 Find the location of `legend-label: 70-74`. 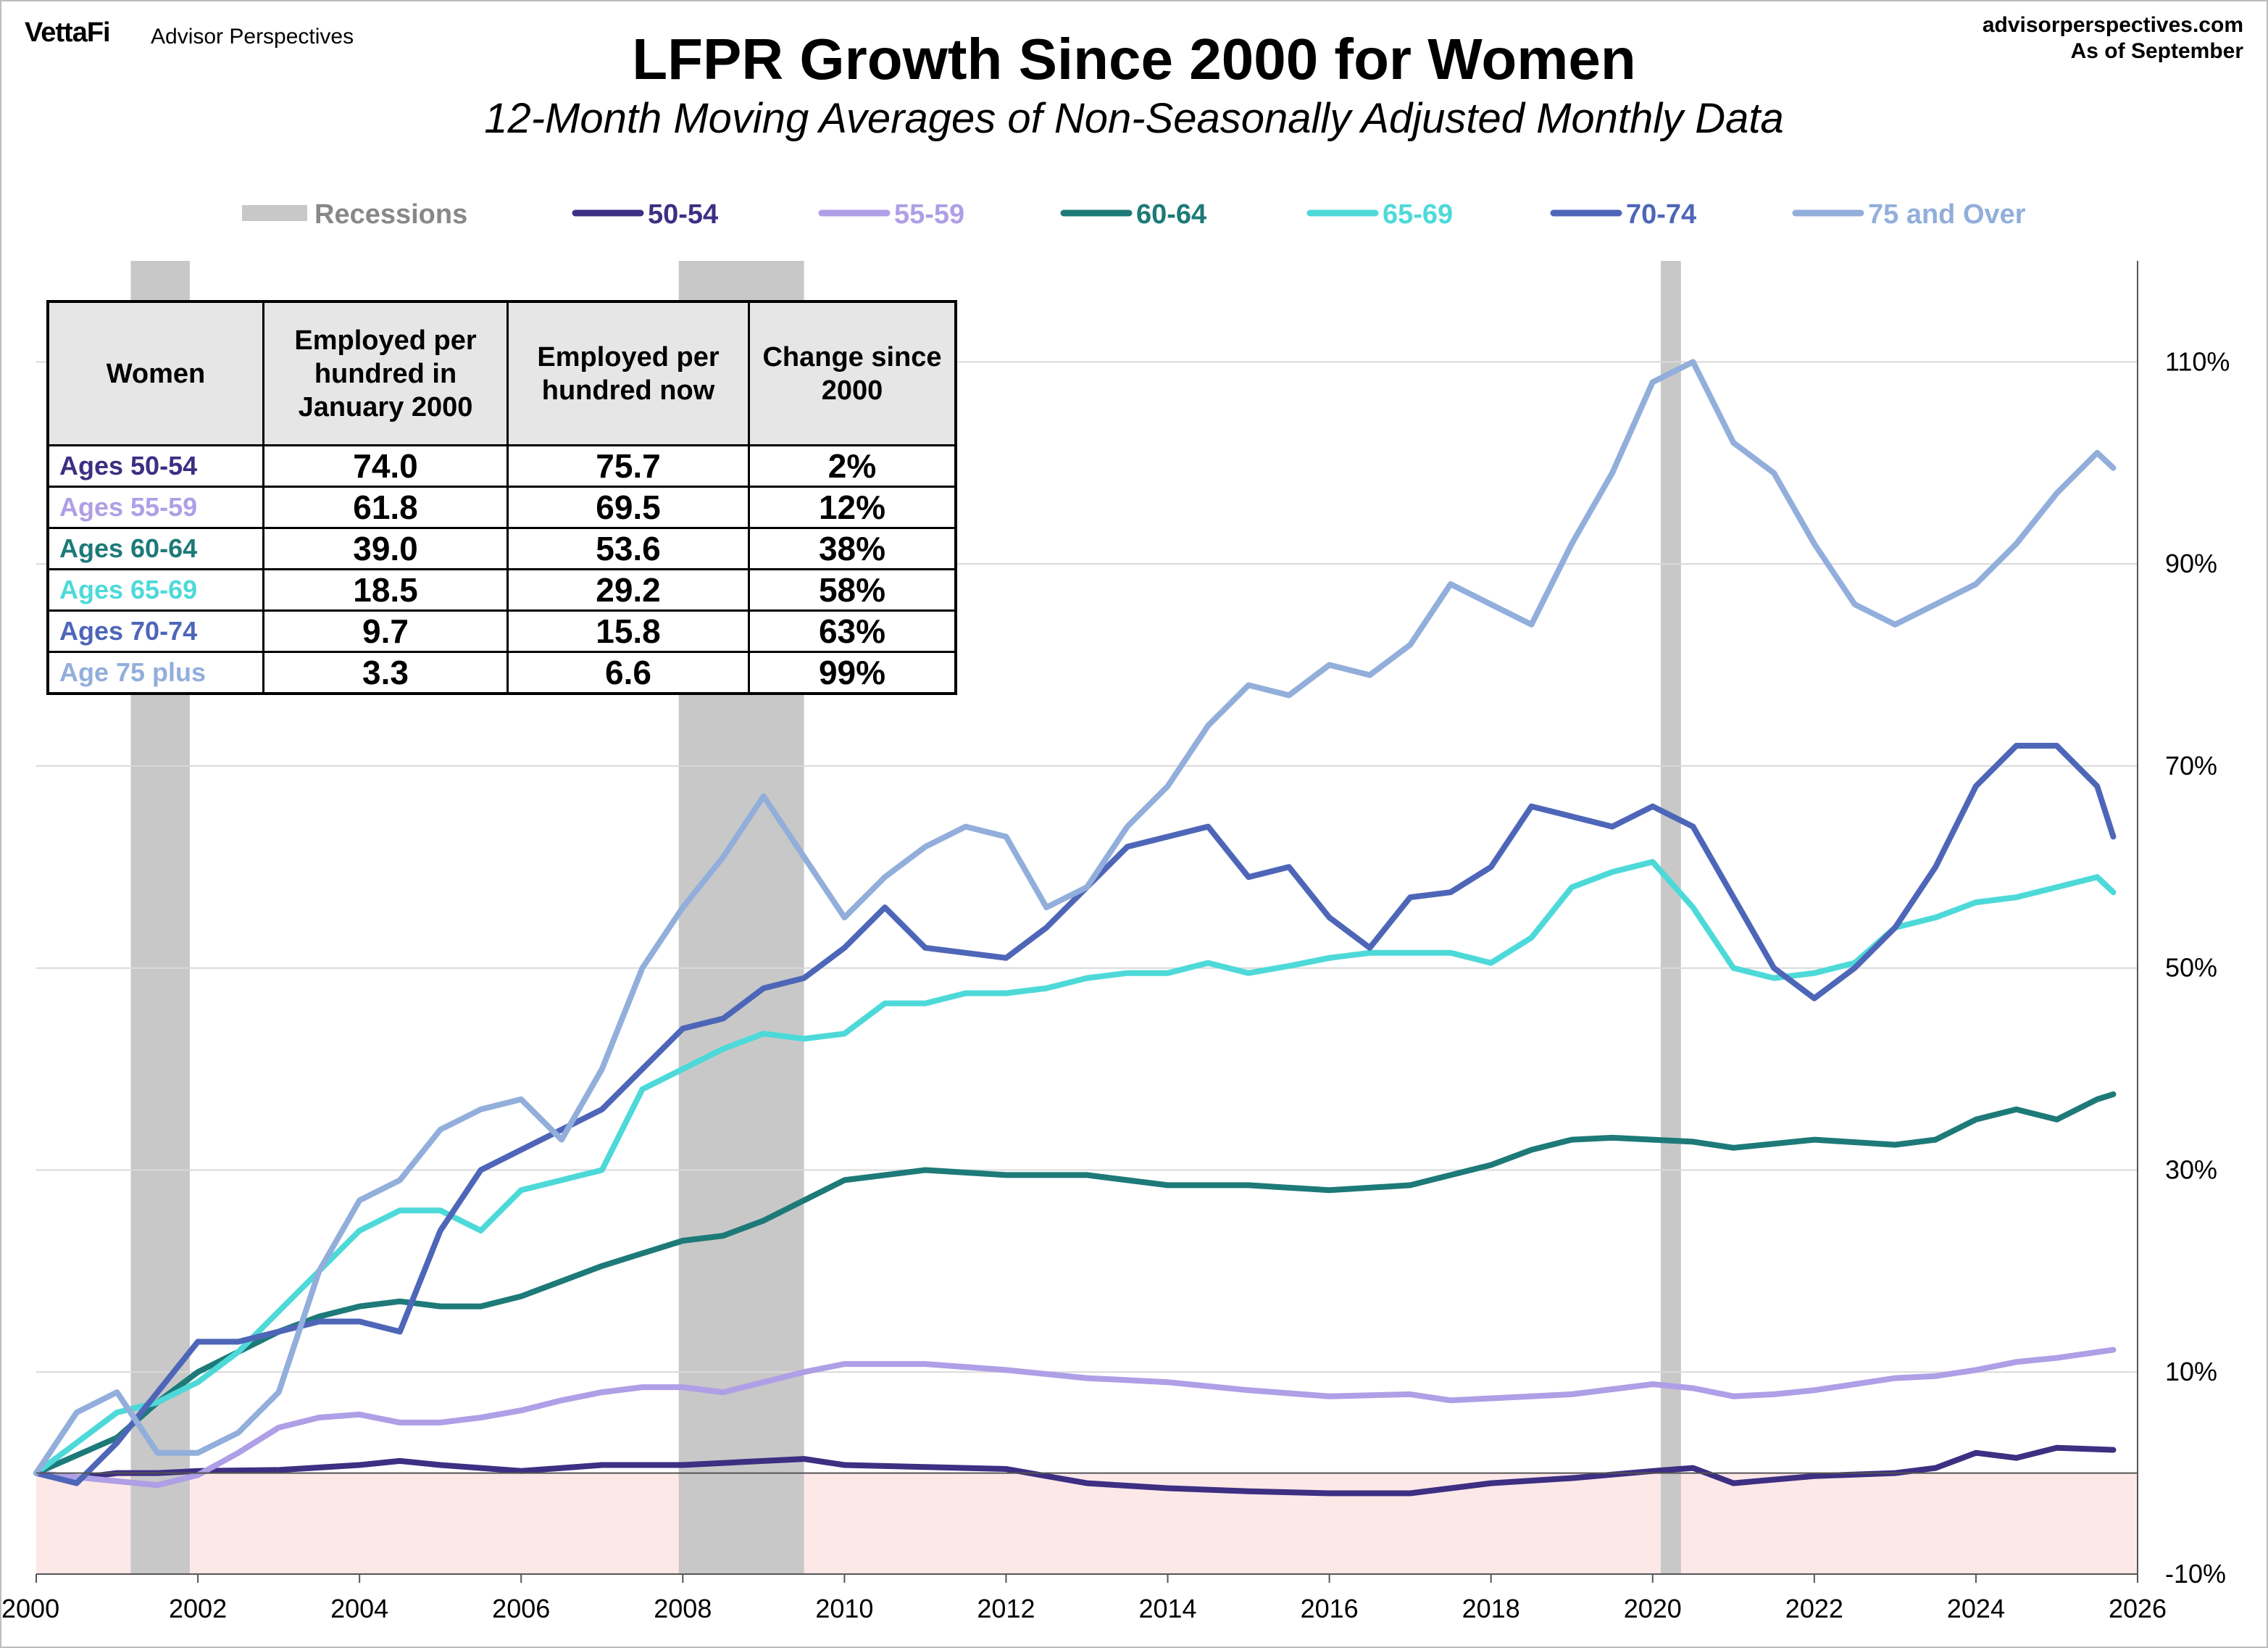

legend-label: 70-74 is located at coordinates (1661, 215).